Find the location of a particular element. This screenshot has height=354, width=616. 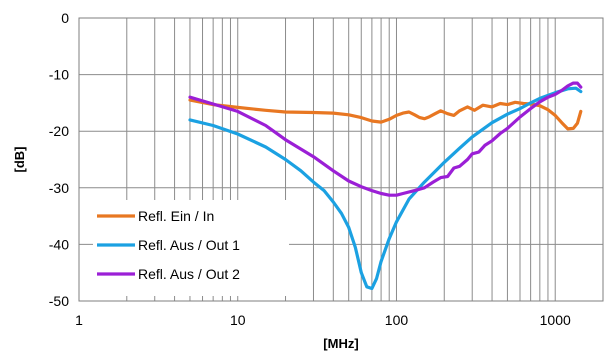

x-axis-title: [MHz] is located at coordinates (340, 343).